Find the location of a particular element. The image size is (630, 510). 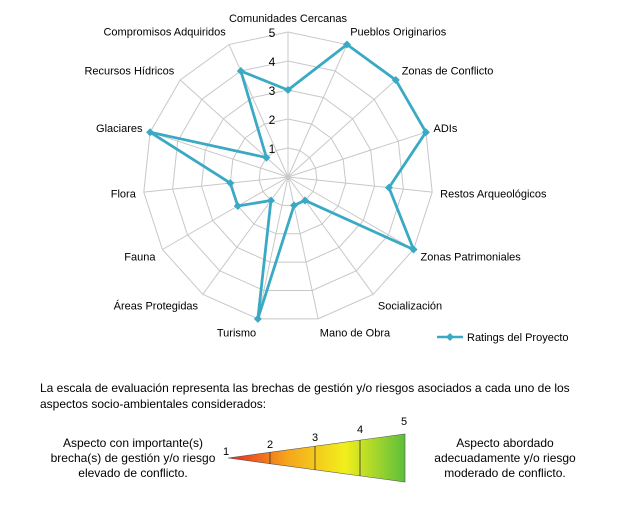

grid-ring is located at coordinates (288, 176).